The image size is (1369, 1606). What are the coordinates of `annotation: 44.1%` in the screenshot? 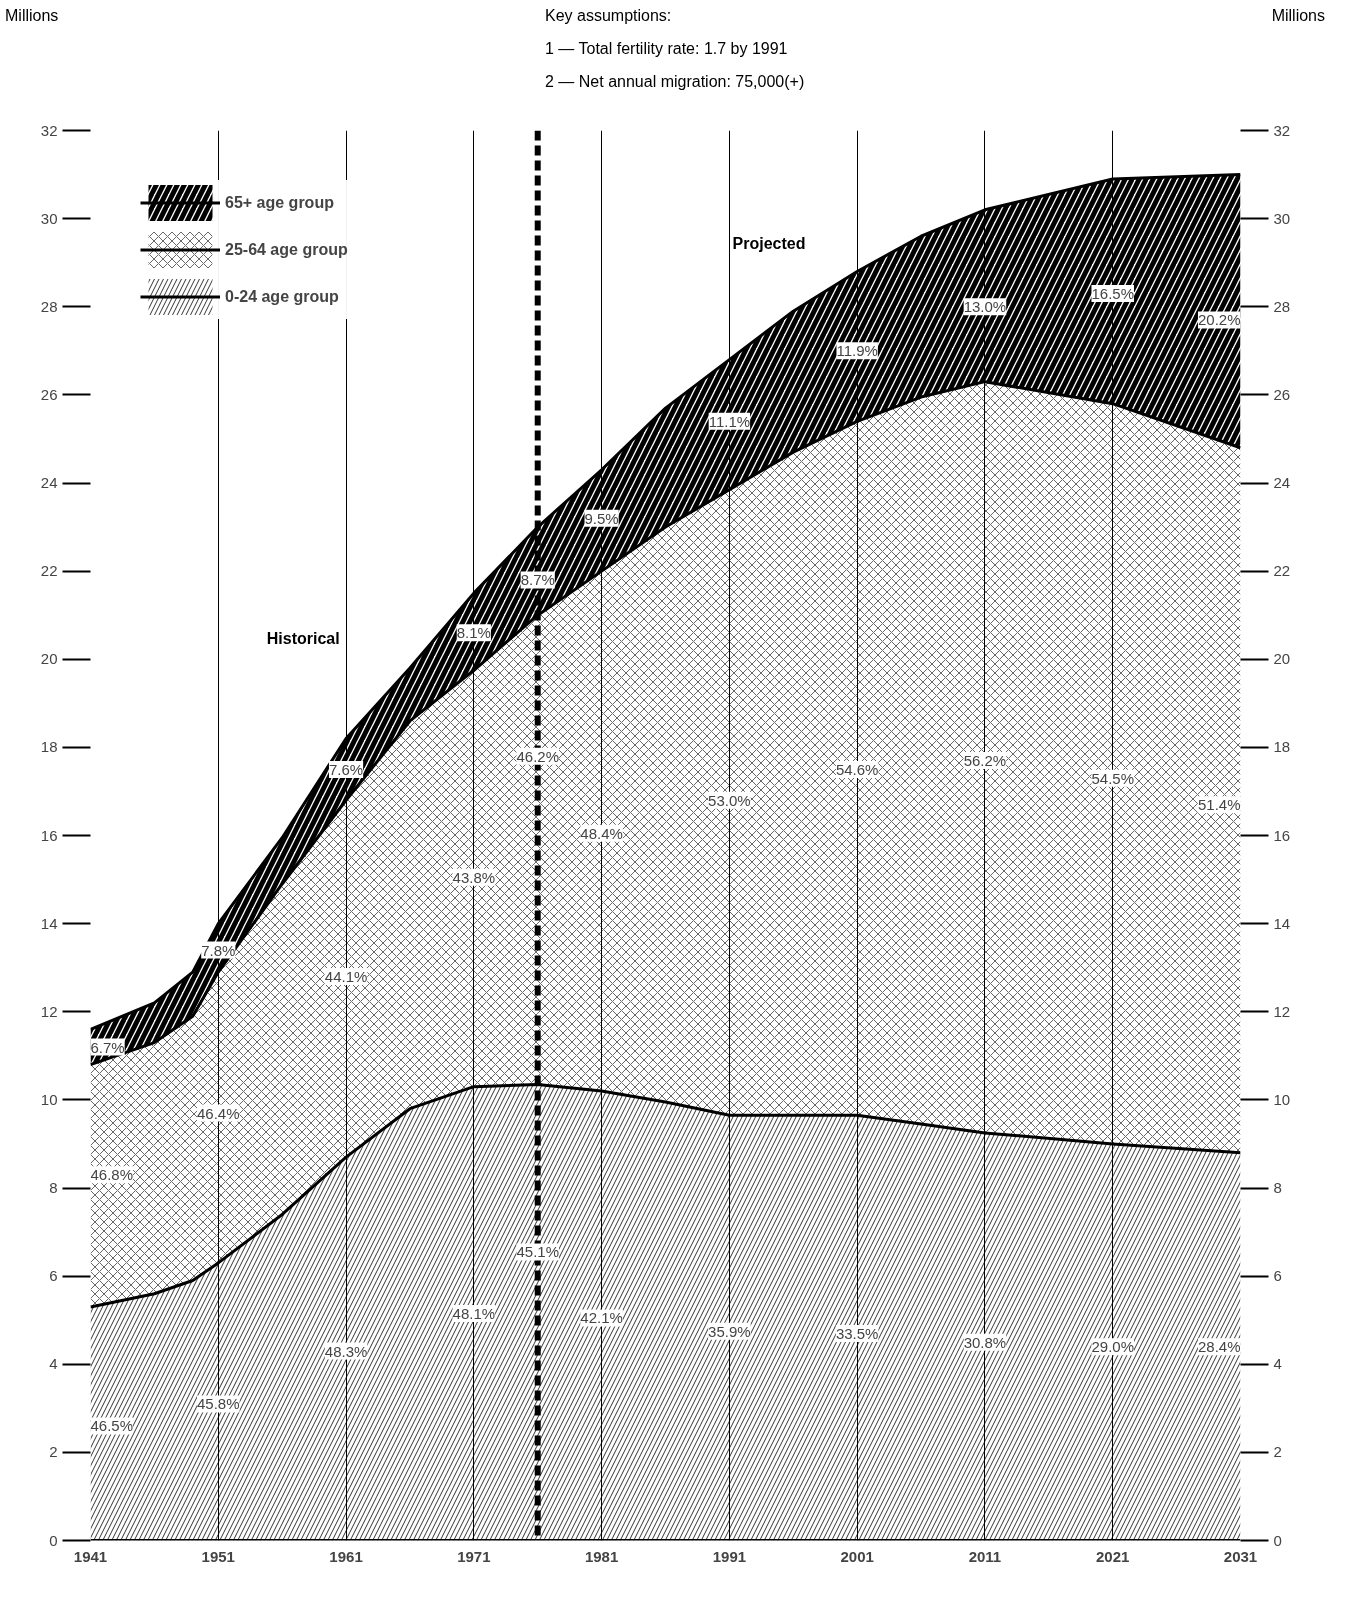 It's located at (346, 976).